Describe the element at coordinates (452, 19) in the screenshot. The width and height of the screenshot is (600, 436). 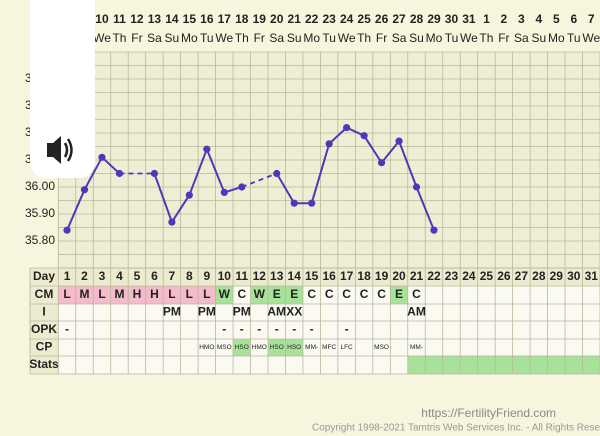
I see `date-label: 30` at that location.